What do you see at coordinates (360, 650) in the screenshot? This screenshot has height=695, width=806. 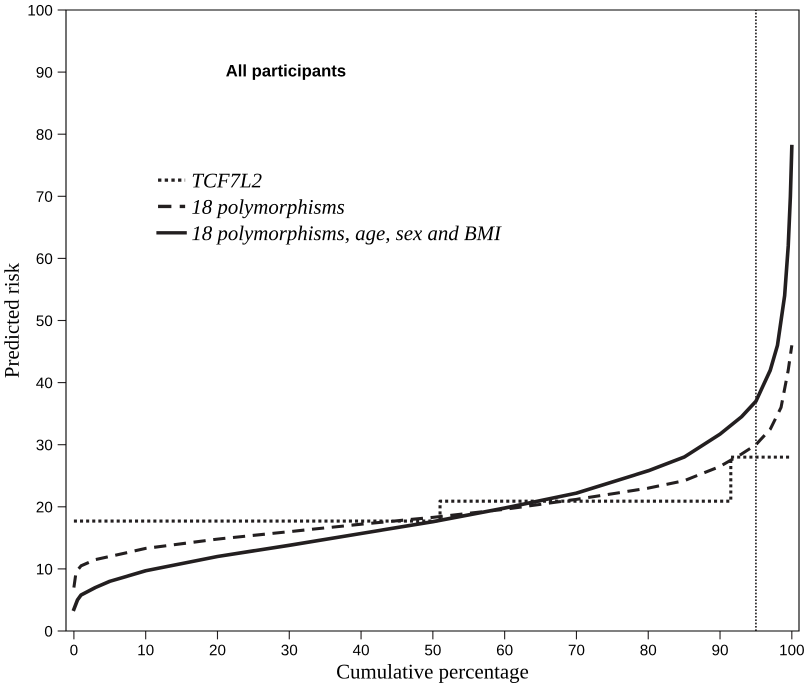 I see `x-tick-label: 40` at bounding box center [360, 650].